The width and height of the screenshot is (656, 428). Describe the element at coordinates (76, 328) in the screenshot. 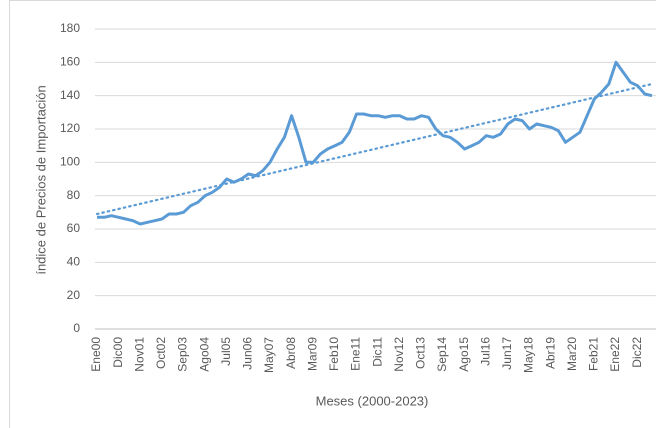

I see `y-tick-label: 0` at that location.